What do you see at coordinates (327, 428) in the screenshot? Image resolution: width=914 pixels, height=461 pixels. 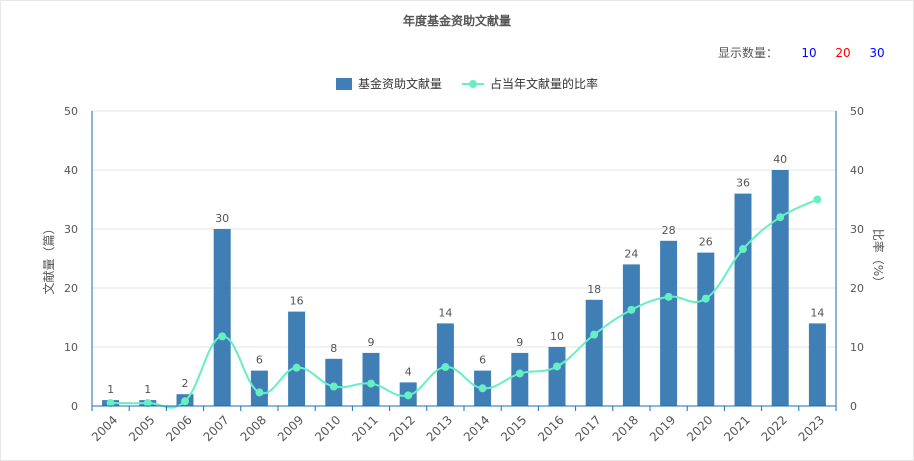 I see `x-tick-label: 2010` at bounding box center [327, 428].